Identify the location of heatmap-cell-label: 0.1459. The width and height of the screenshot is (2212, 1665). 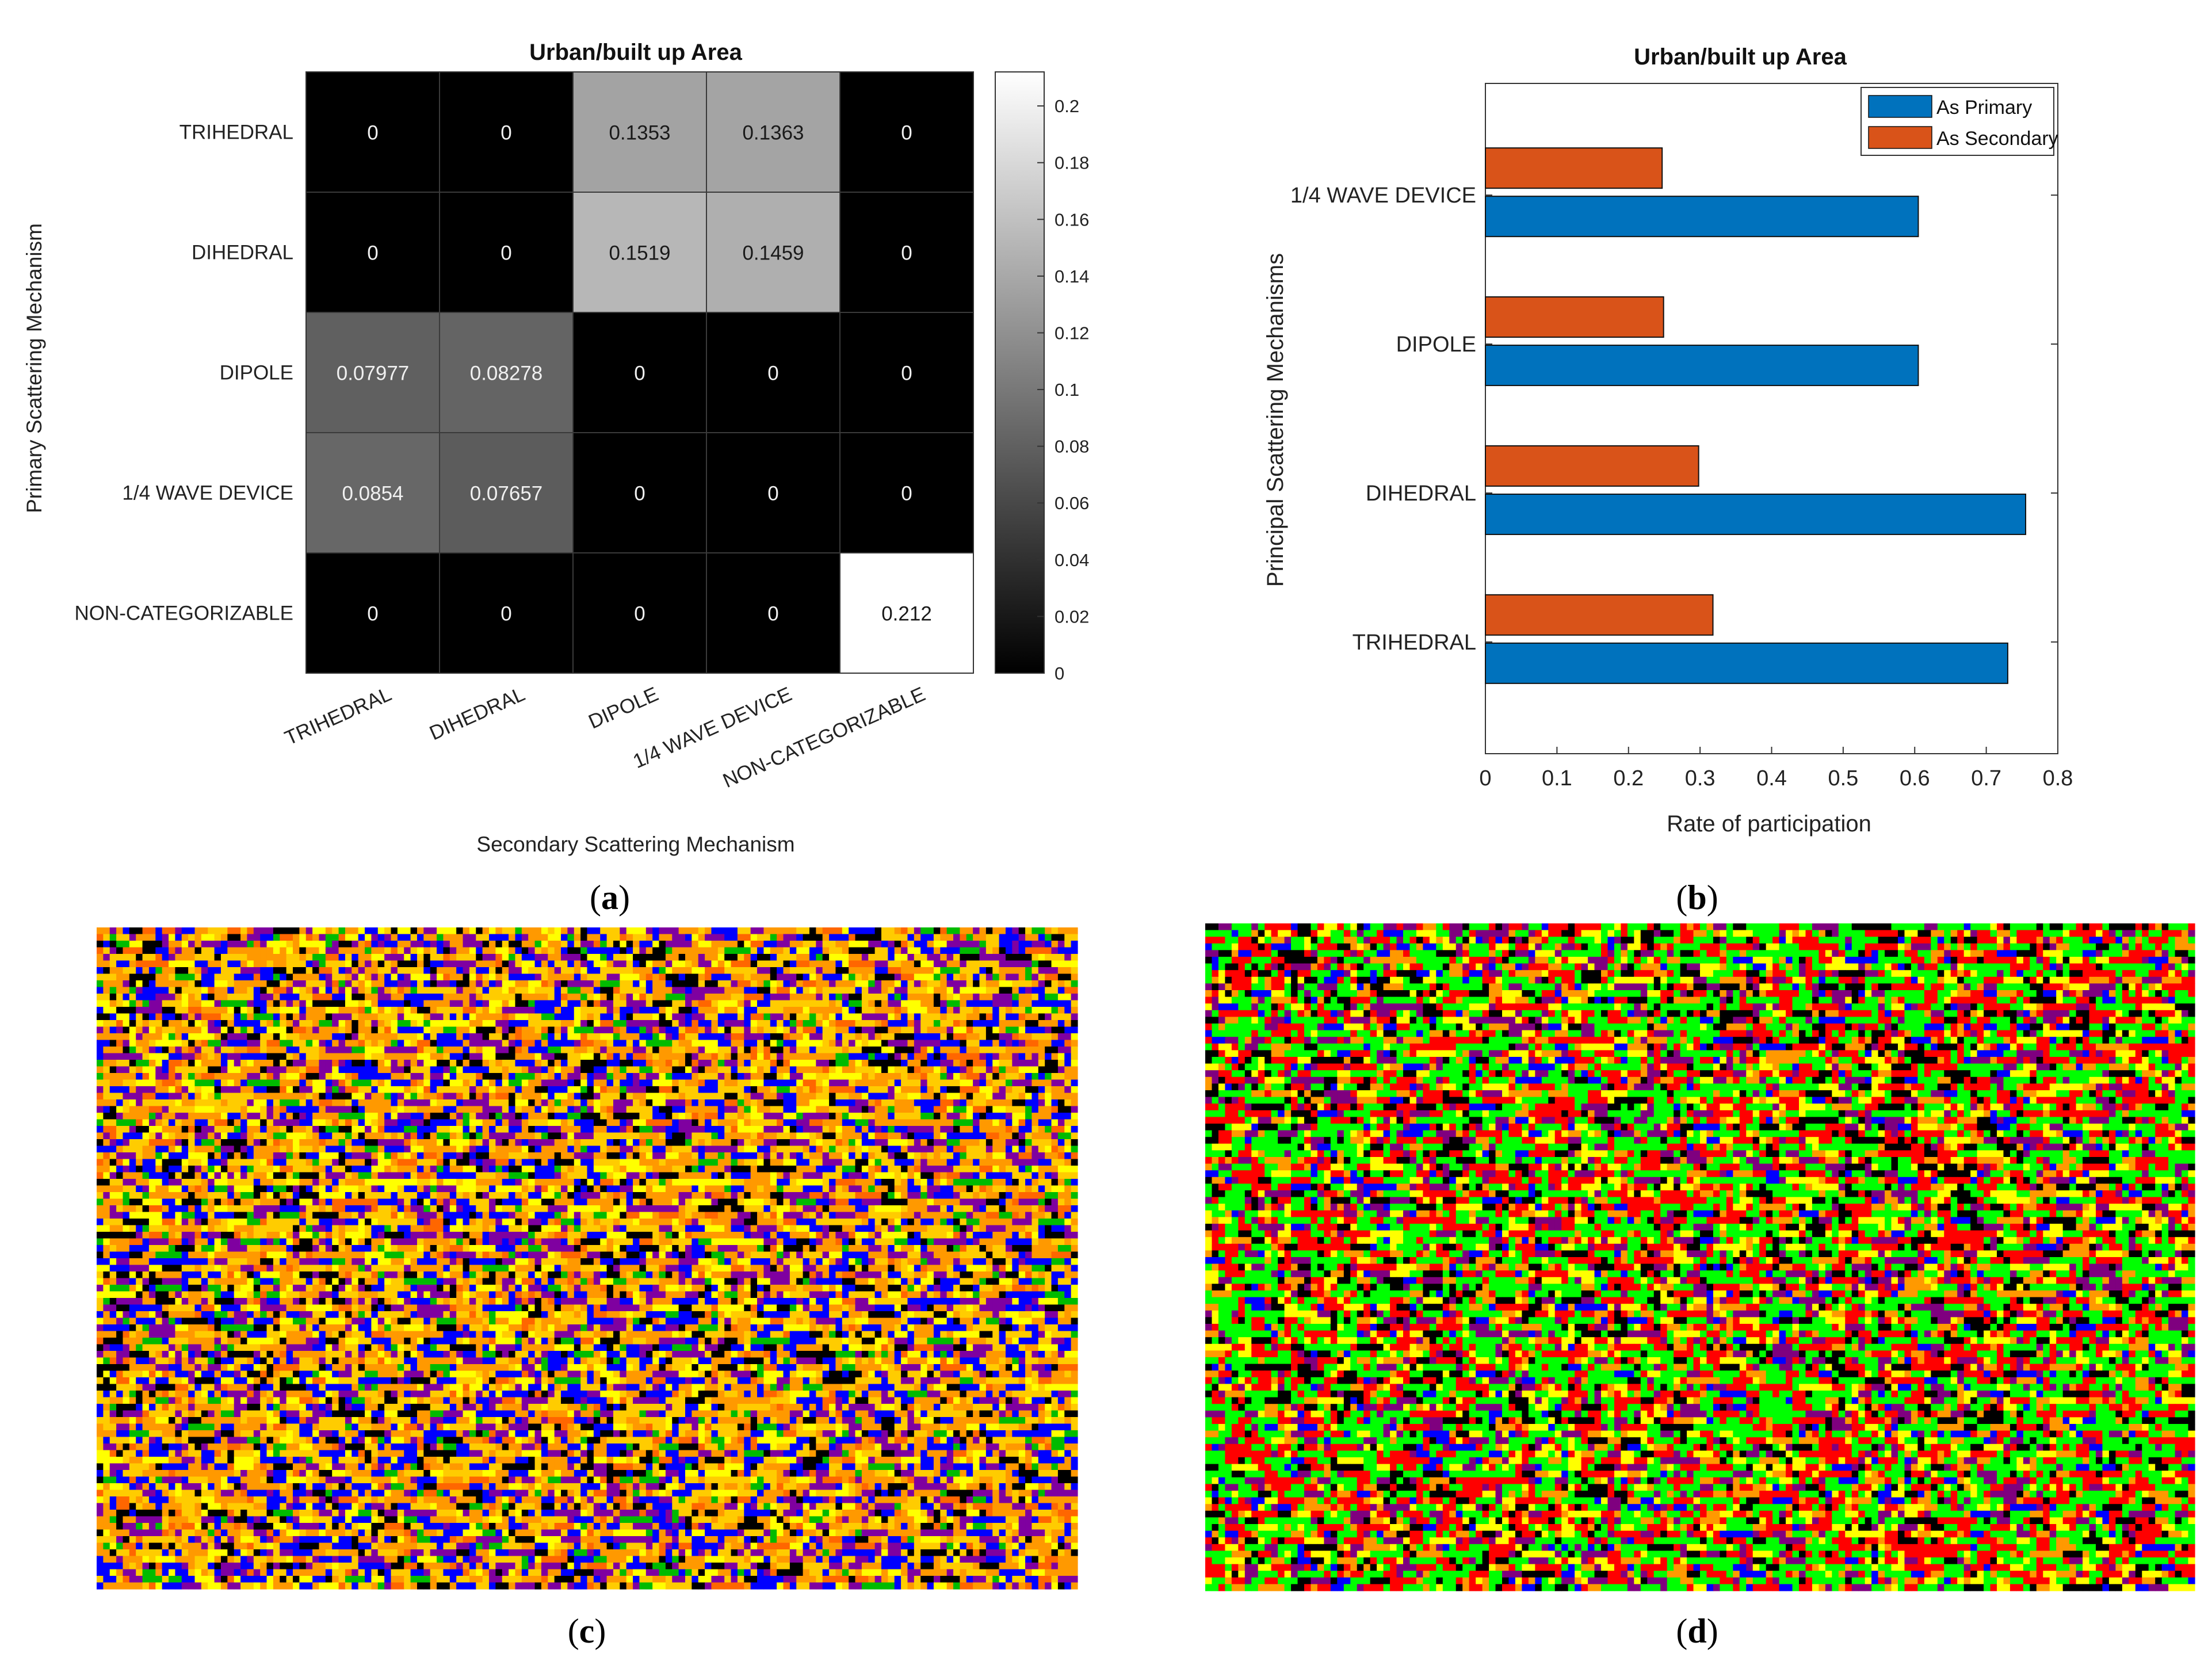
(773, 253).